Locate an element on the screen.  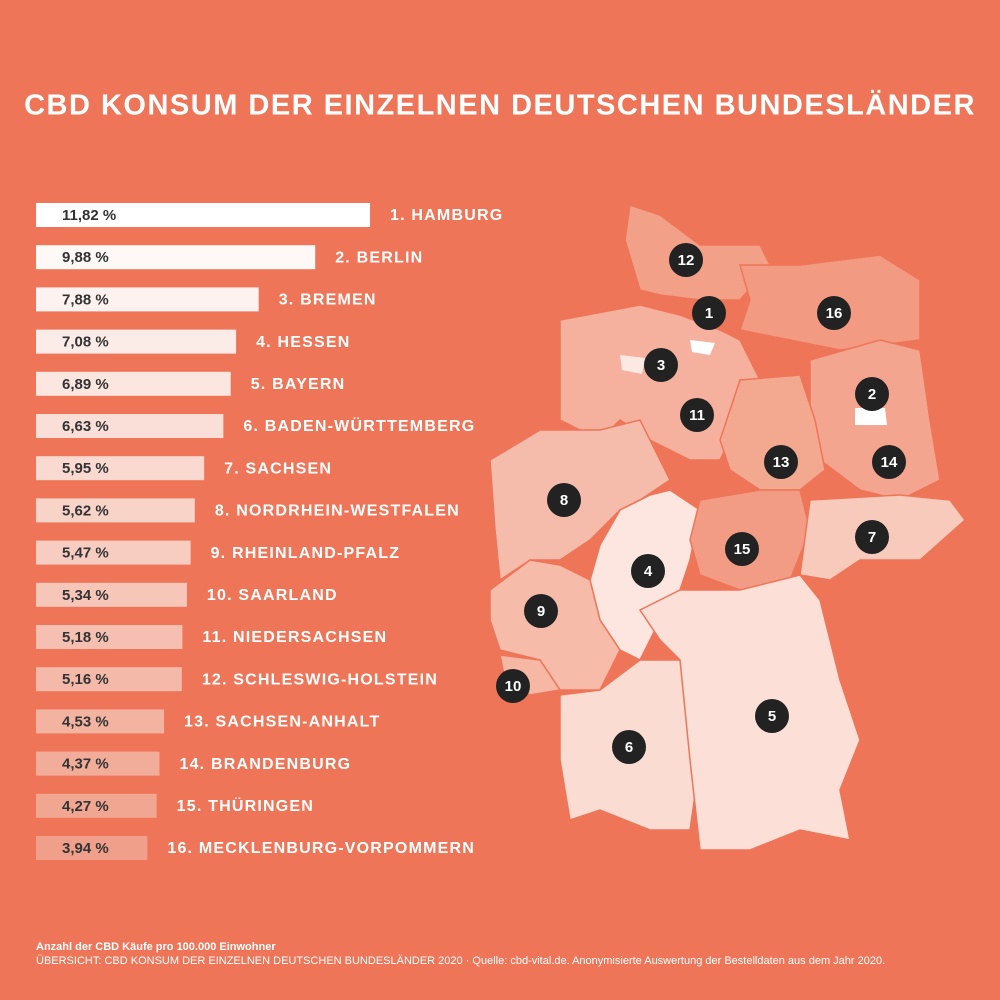
category-label: 13. SACHSEN-ANHALT is located at coordinates (282, 722).